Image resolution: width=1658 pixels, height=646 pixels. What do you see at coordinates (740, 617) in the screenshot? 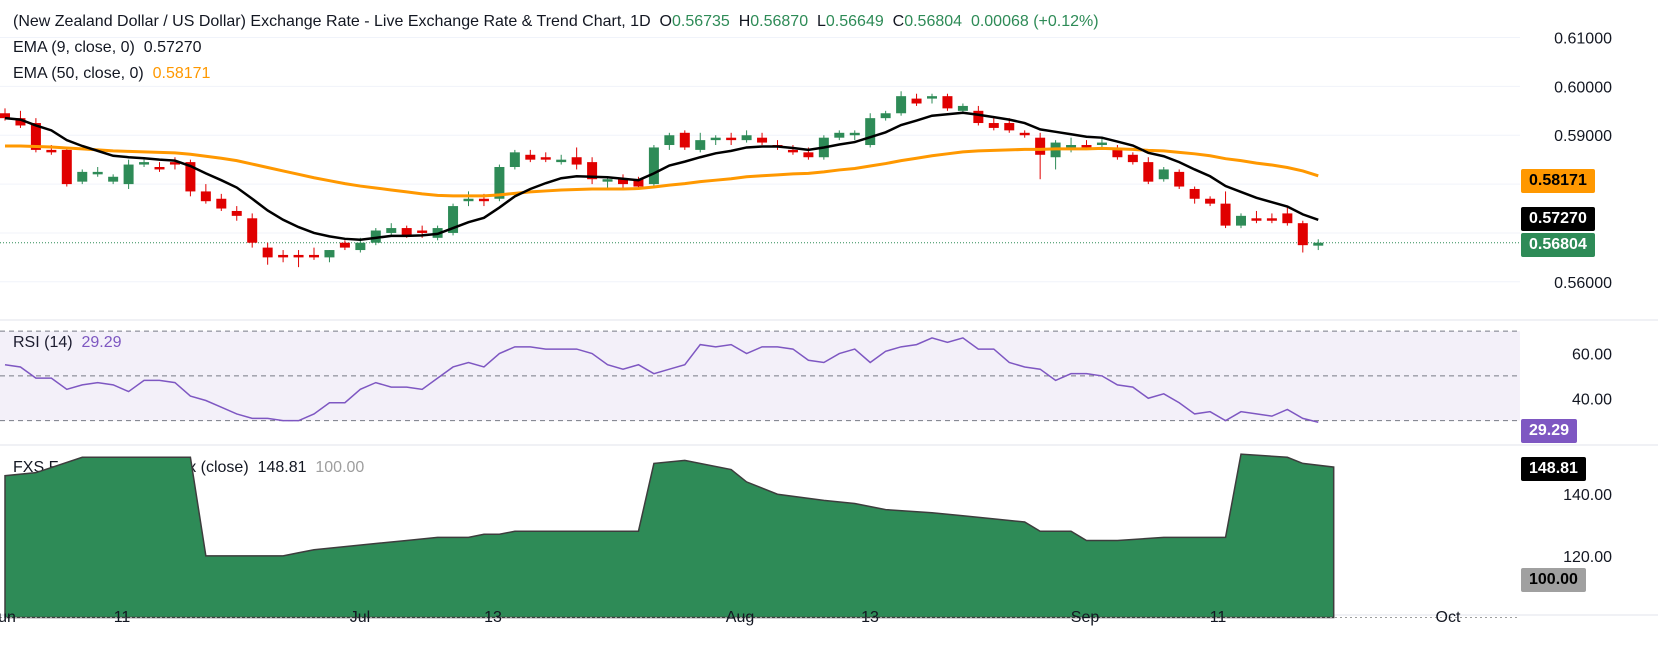
I see `x-tick-label: Aug` at bounding box center [740, 617].